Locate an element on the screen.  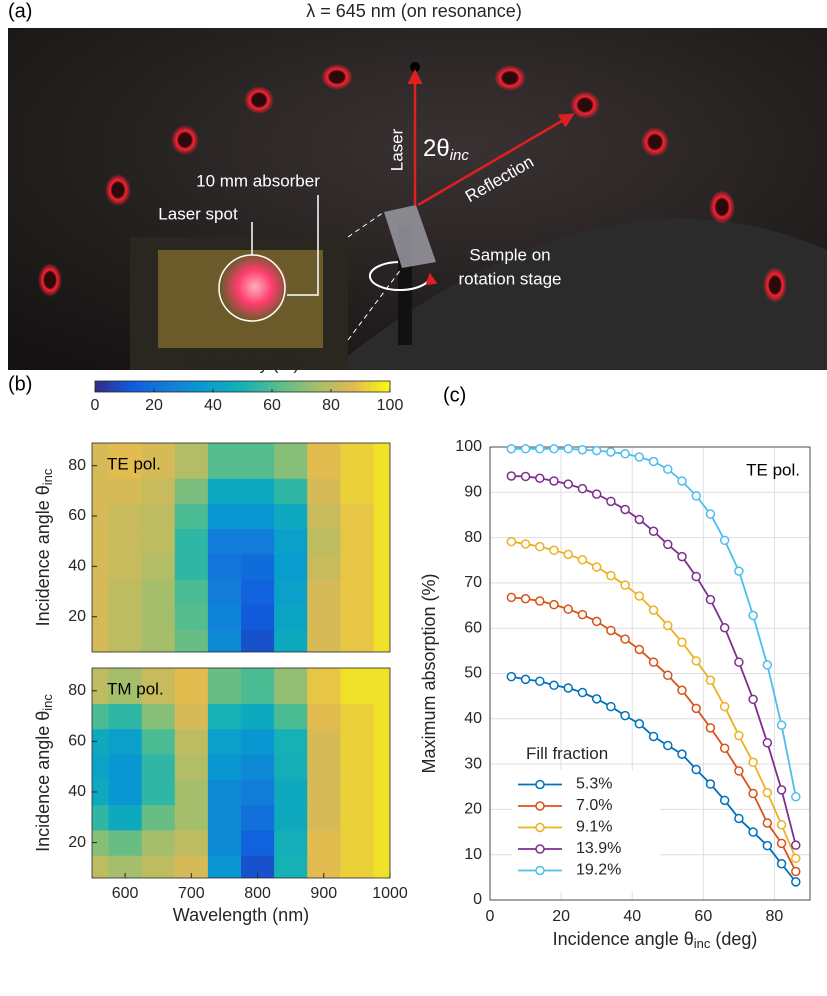
sample-label: rotation stage is located at coordinates (509, 278).